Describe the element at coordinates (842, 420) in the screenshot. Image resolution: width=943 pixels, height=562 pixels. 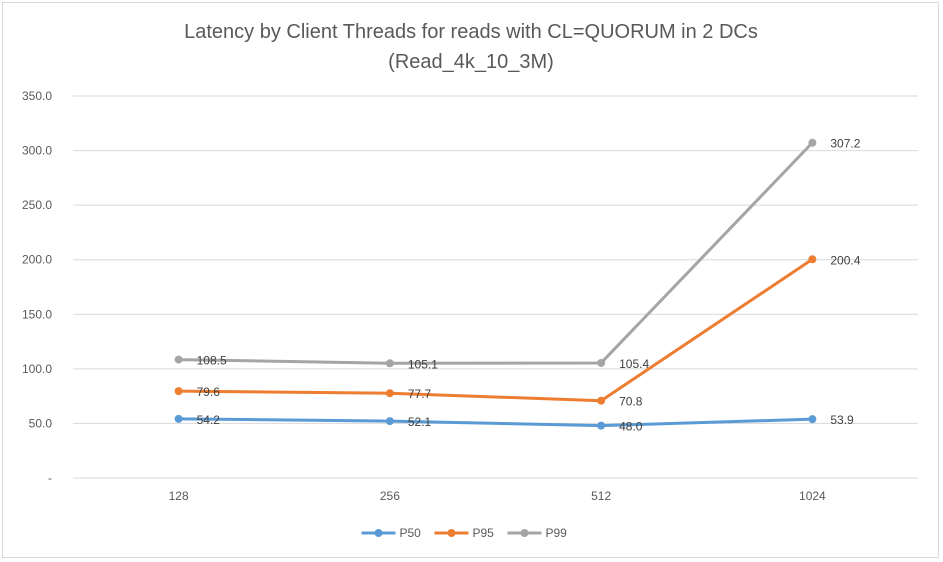
I see `data-label-p50: 53.9` at that location.